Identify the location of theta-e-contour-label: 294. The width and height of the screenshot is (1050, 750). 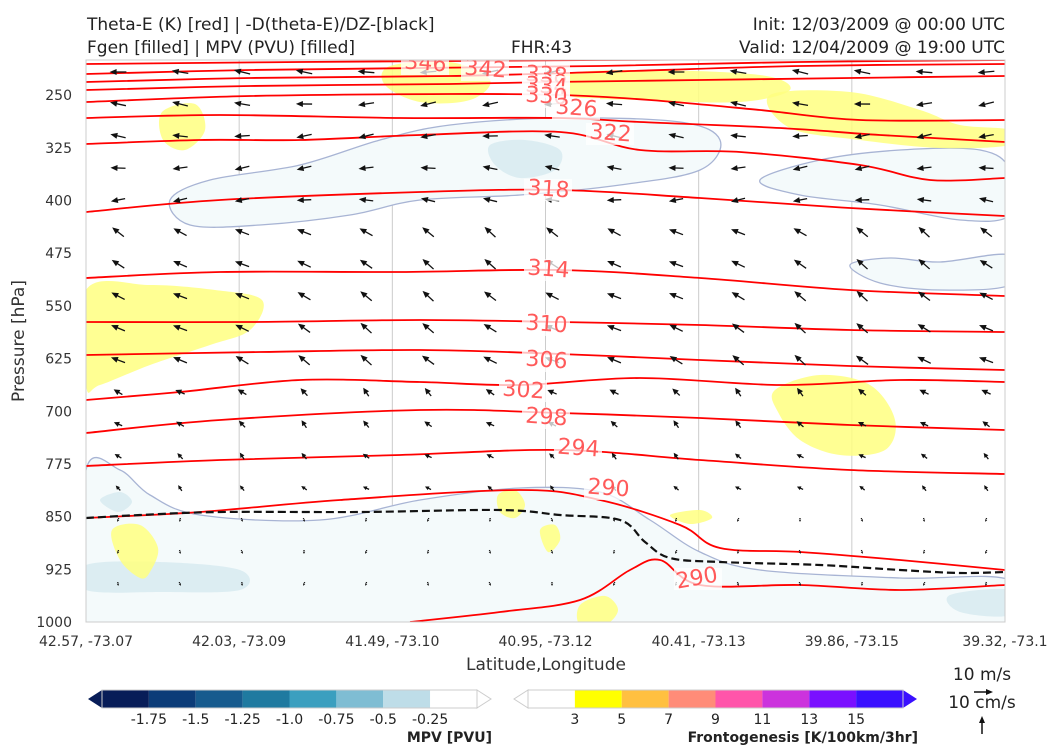
(579, 449).